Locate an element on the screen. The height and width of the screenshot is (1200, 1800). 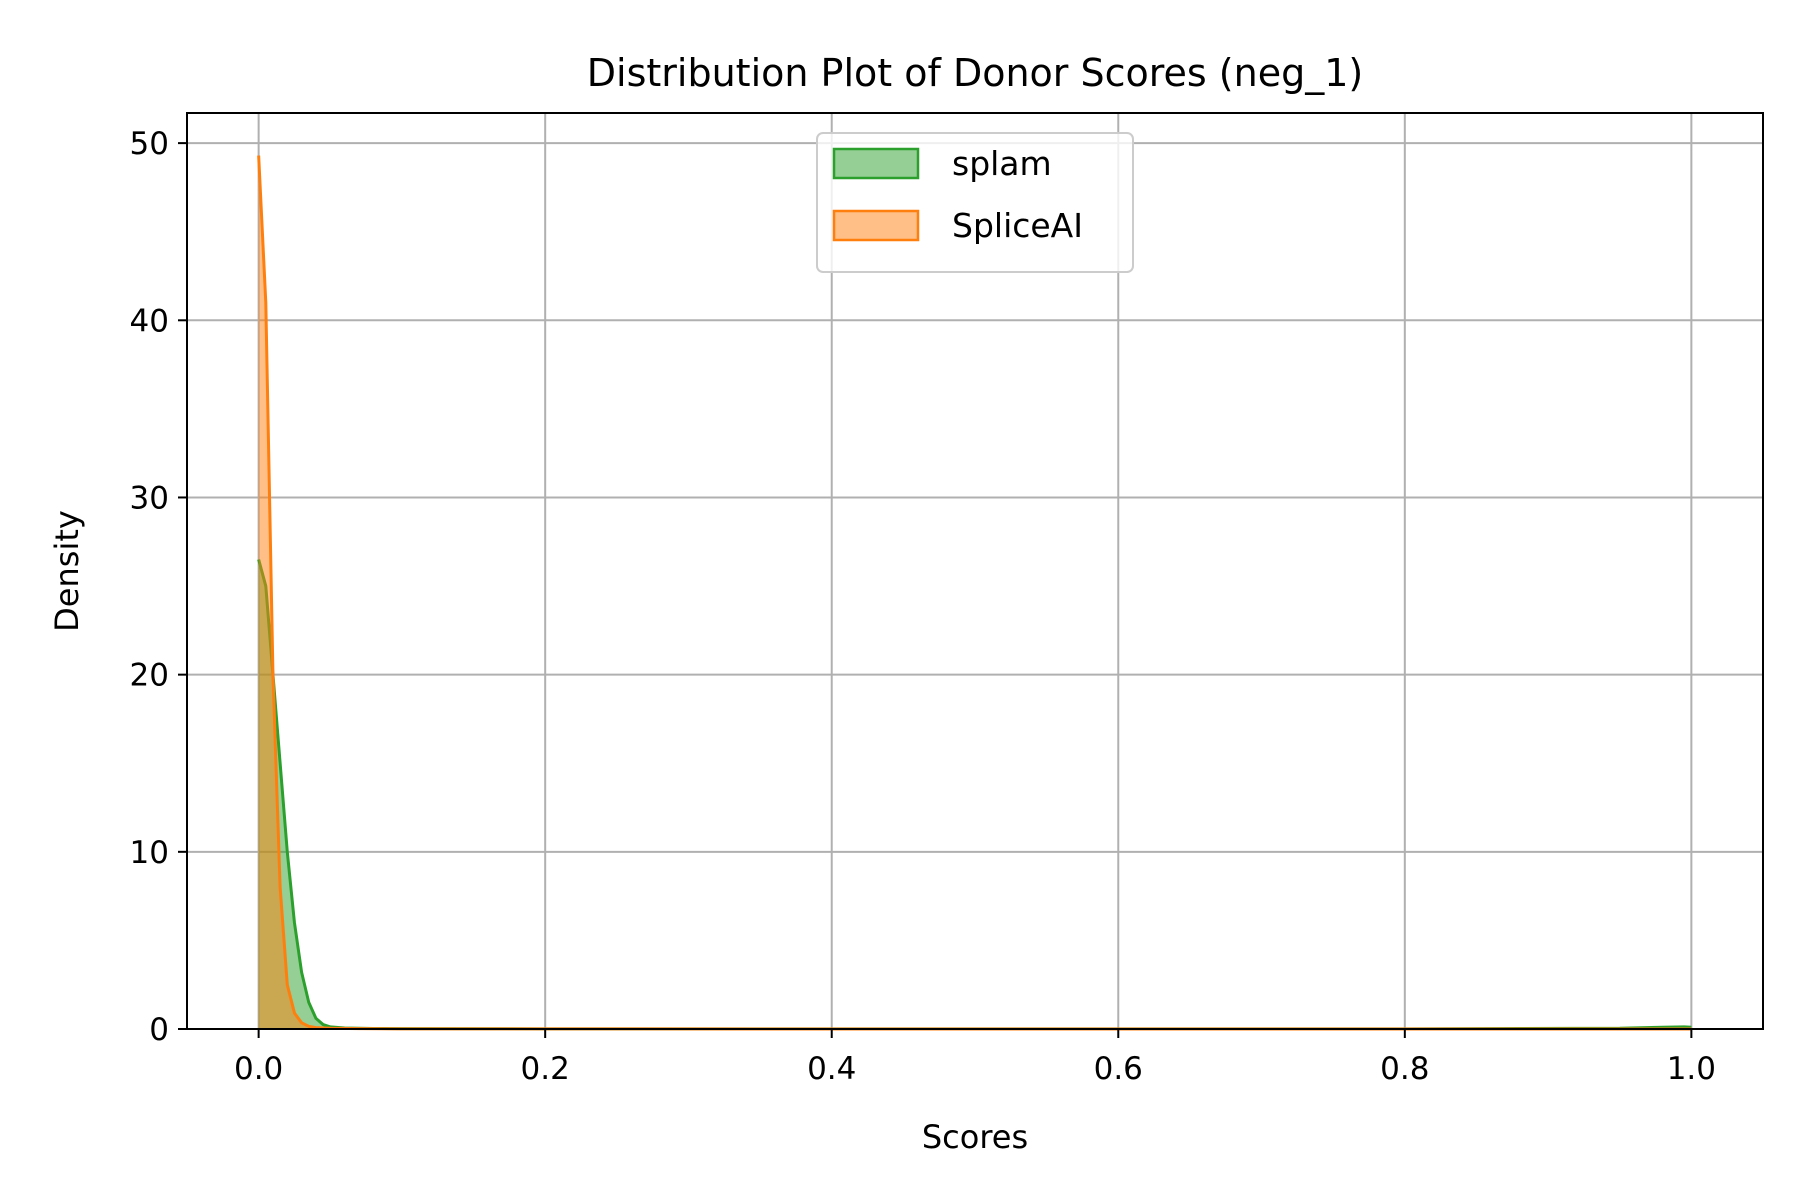
x-tick-label: 0.6 is located at coordinates (1118, 1069).